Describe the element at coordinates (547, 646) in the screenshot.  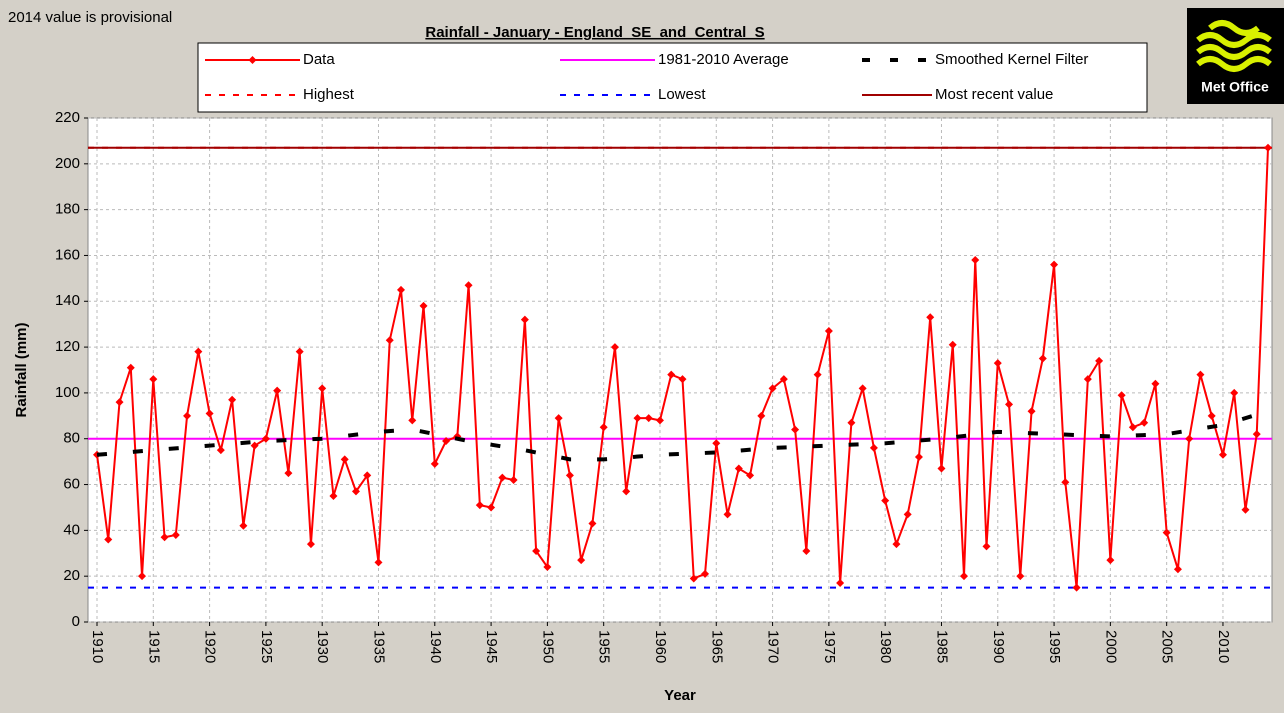
I see `x-tick-label: 1950` at that location.